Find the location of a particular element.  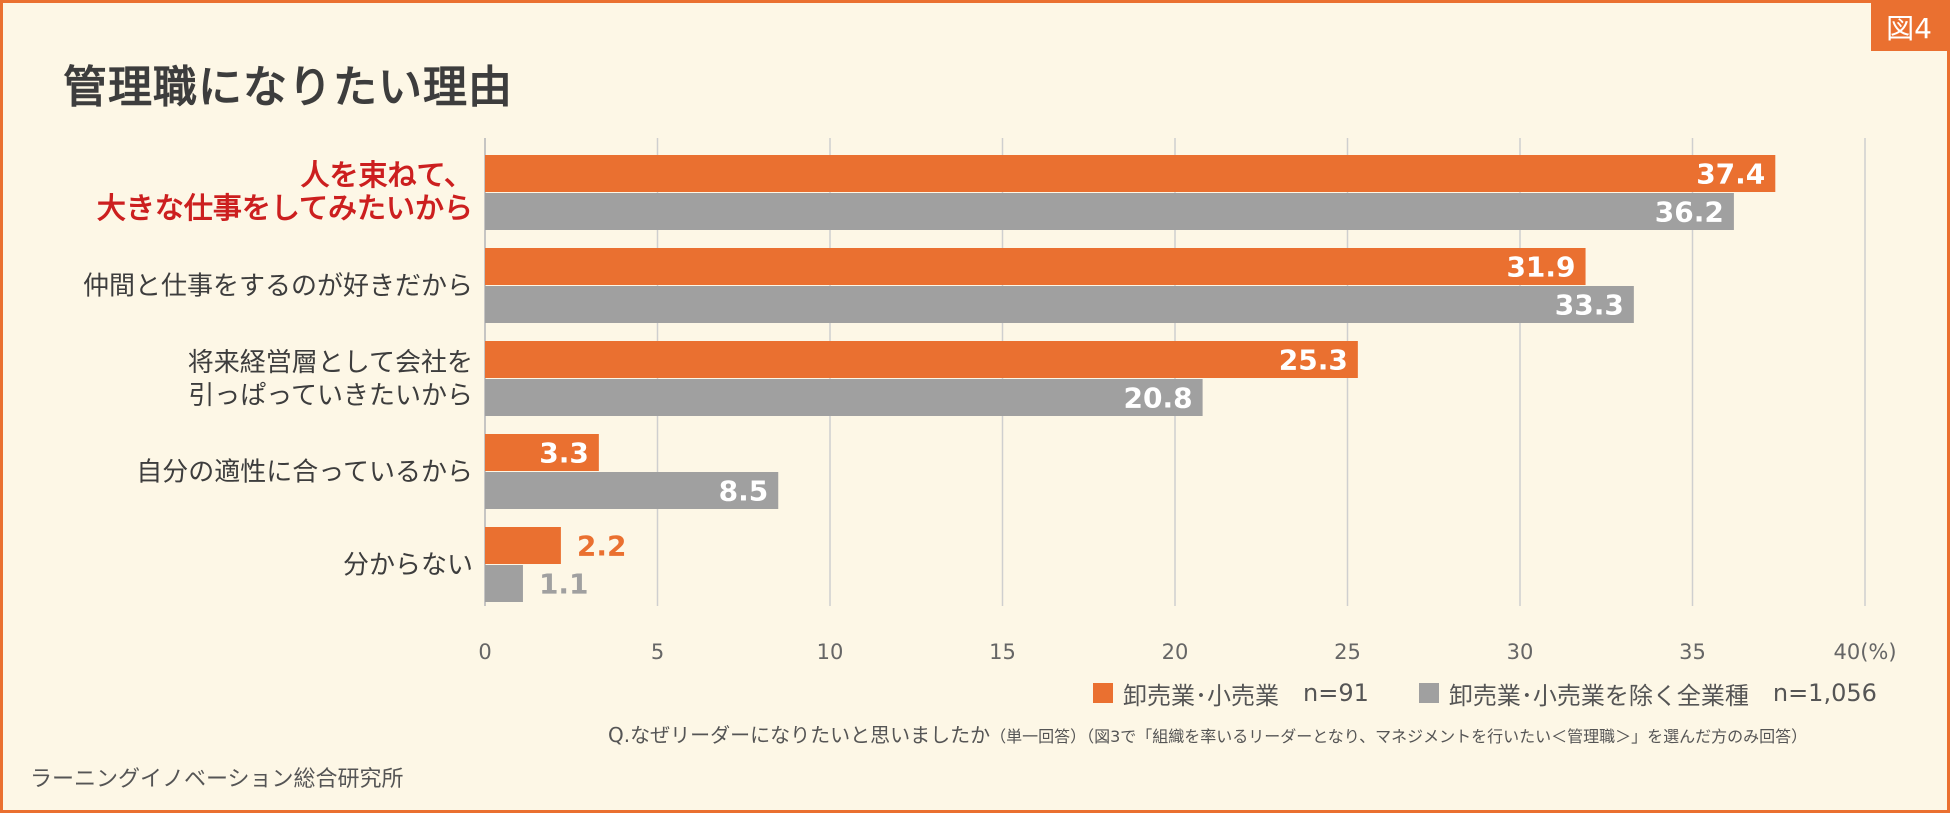

legend: 卸売業･小売業 n=91 卸売業･小売業を除く全業種 n=1,056 is located at coordinates (1485, 693).